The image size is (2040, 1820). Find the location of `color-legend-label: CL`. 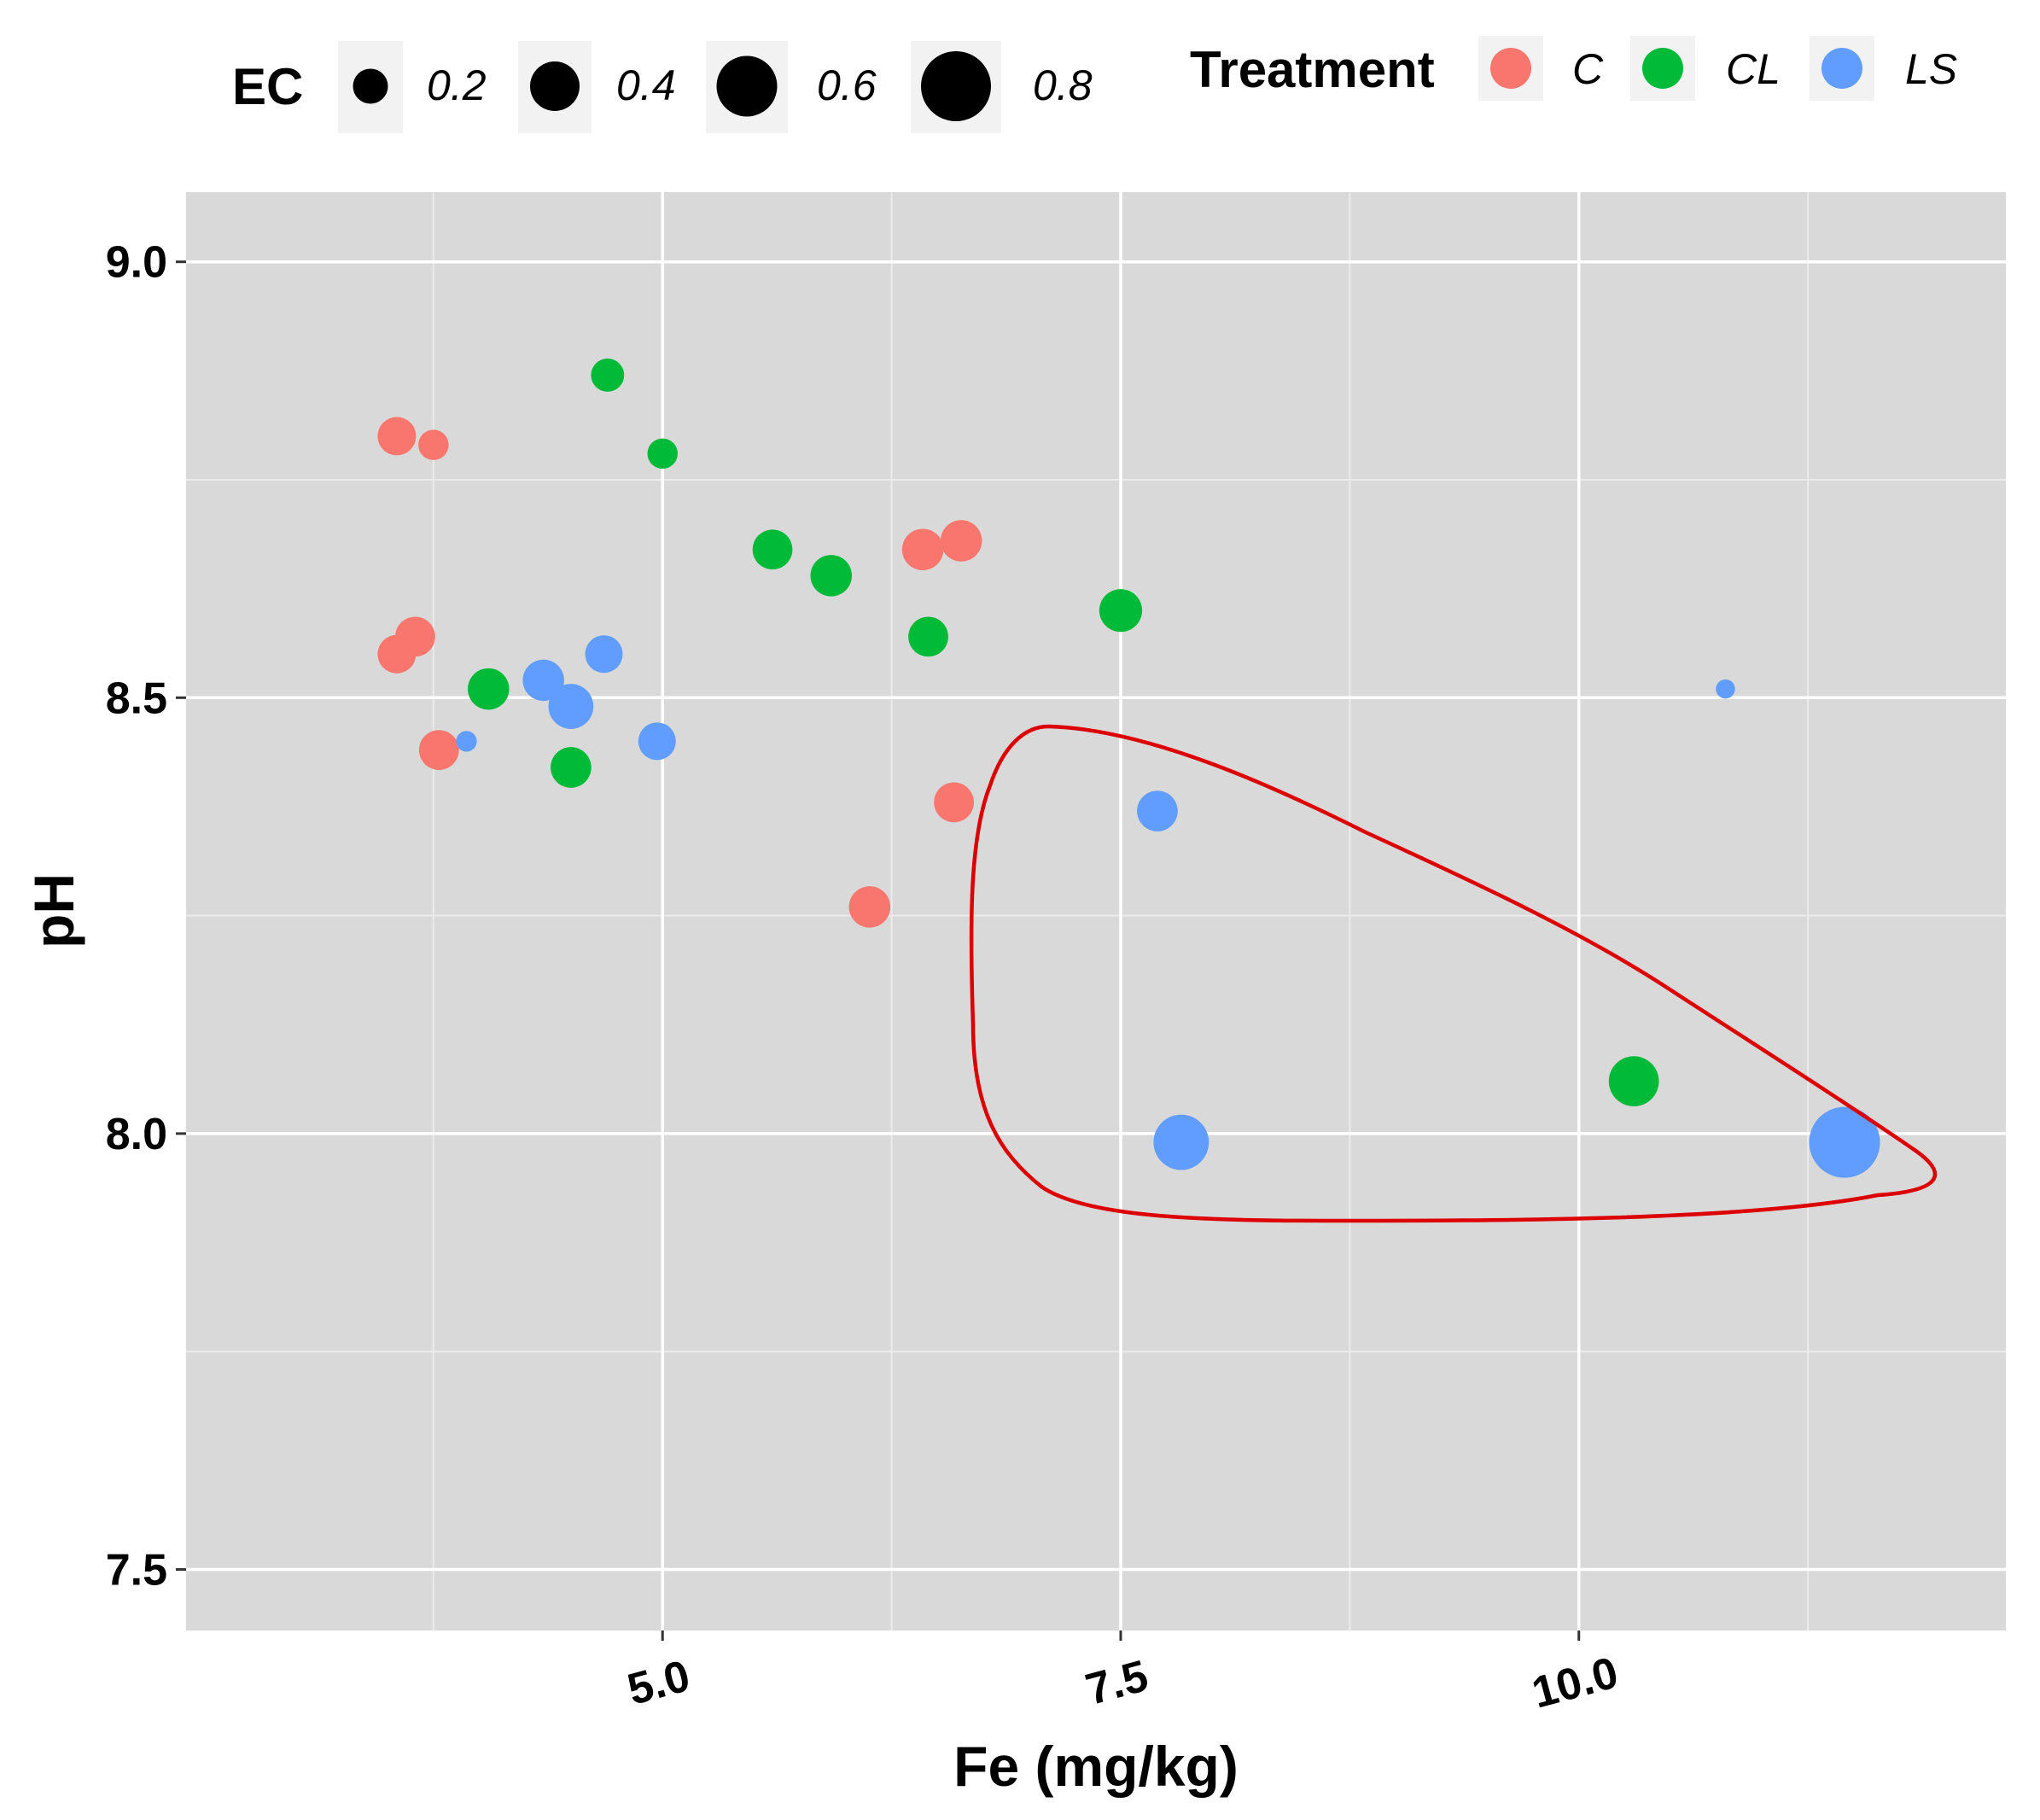

color-legend-label: CL is located at coordinates (1753, 69).